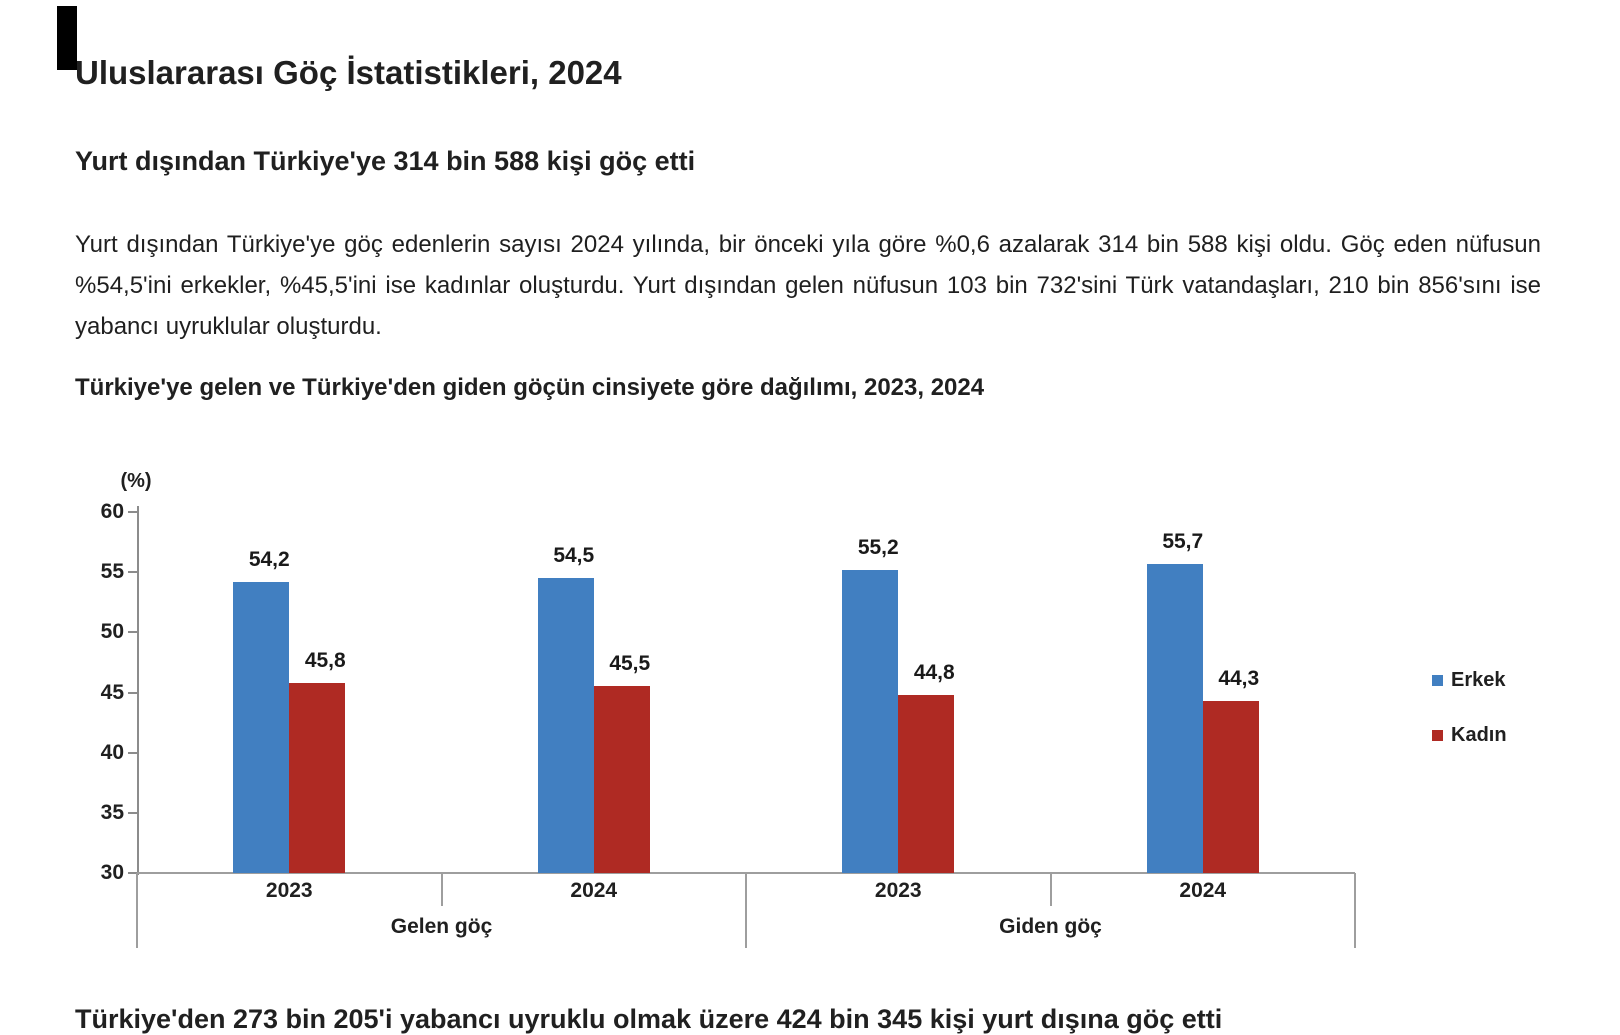 The height and width of the screenshot is (1035, 1620). I want to click on y-axis-tick-label: 30, so click(112, 872).